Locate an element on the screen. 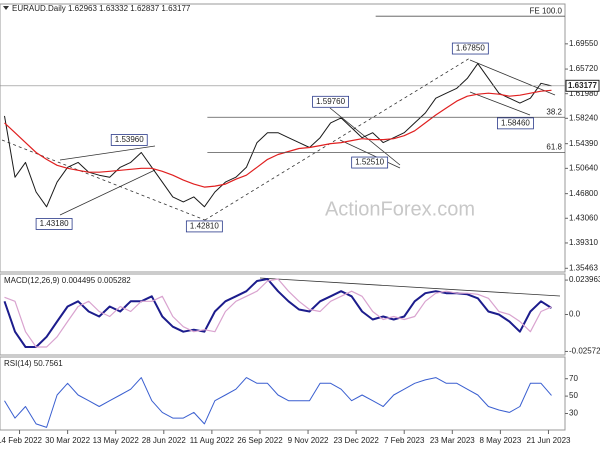 The image size is (600, 455). x-tick-label: 9 Nov 2022 is located at coordinates (308, 440).